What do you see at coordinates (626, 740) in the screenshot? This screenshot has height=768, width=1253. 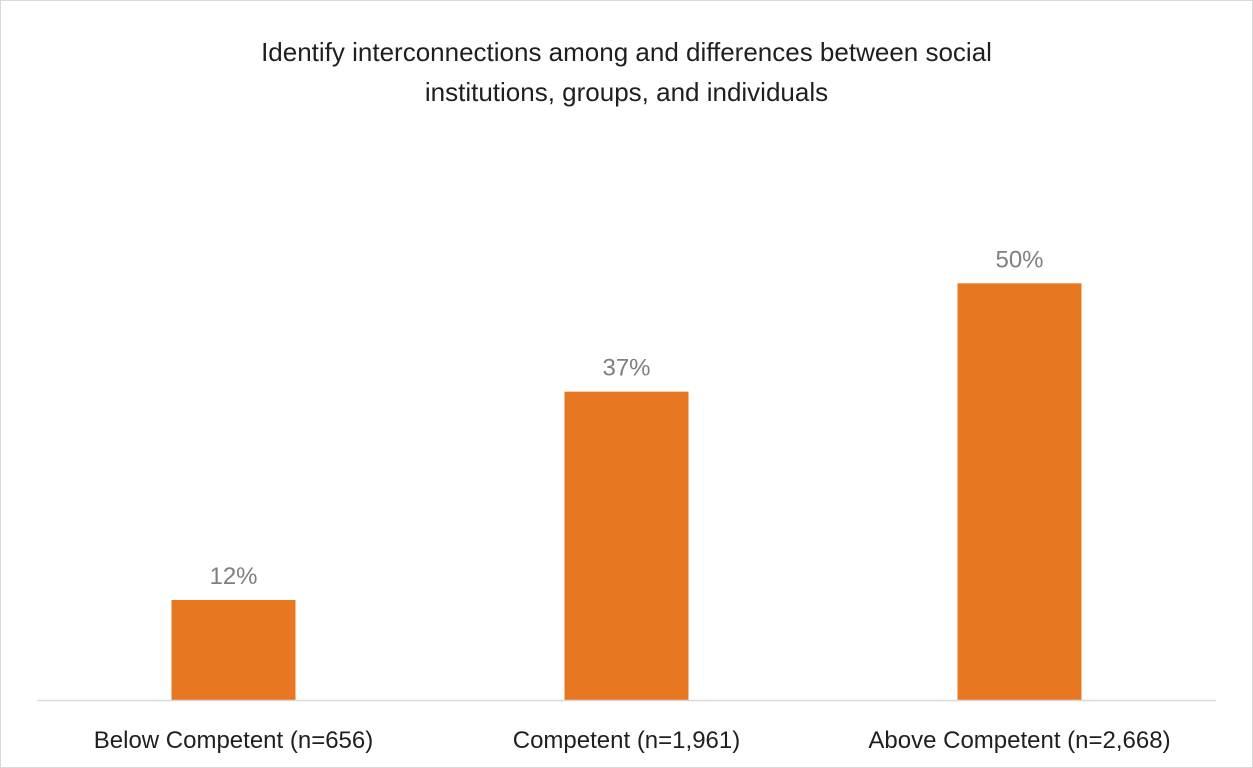 I see `category-label-2: Competent (n=1,961)` at bounding box center [626, 740].